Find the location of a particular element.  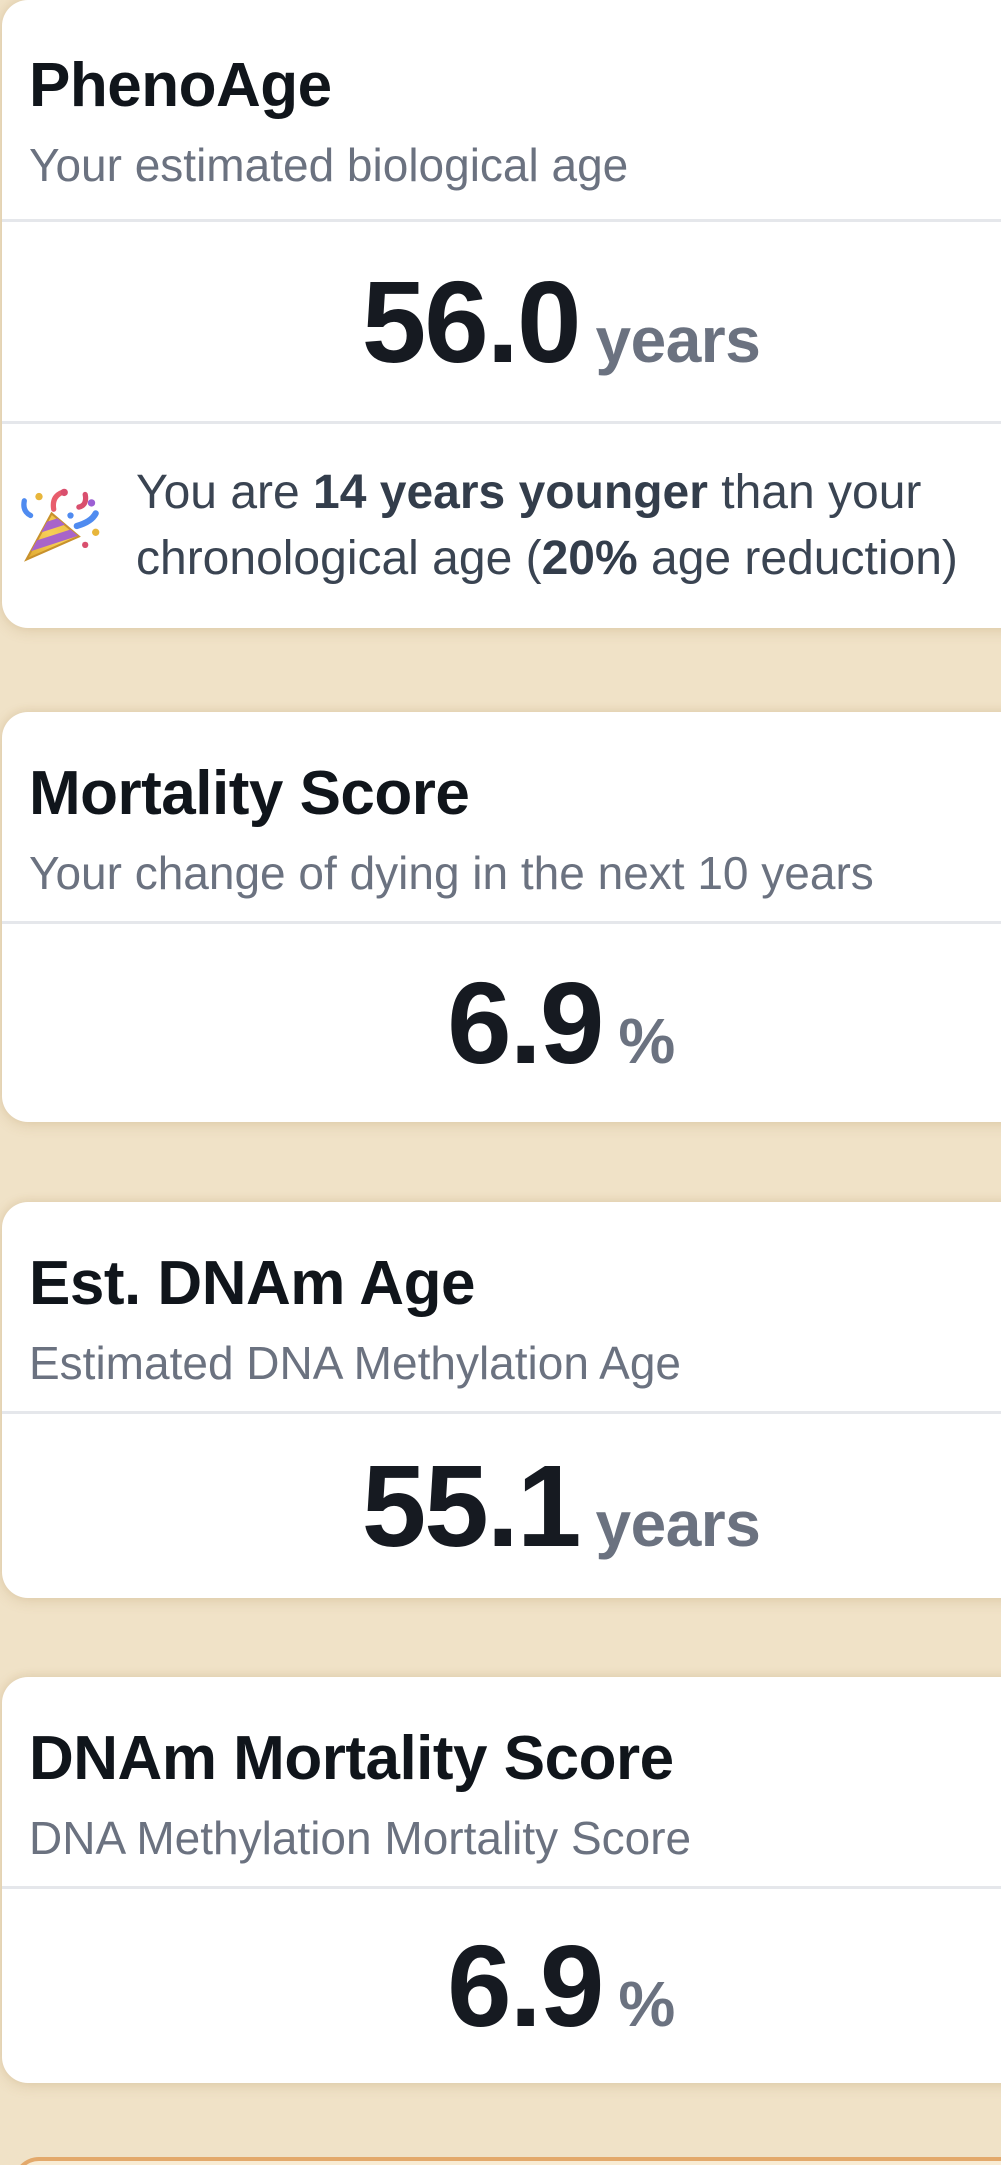

card-subtitle: Estimated DNA Methylation Age is located at coordinates (355, 1363).